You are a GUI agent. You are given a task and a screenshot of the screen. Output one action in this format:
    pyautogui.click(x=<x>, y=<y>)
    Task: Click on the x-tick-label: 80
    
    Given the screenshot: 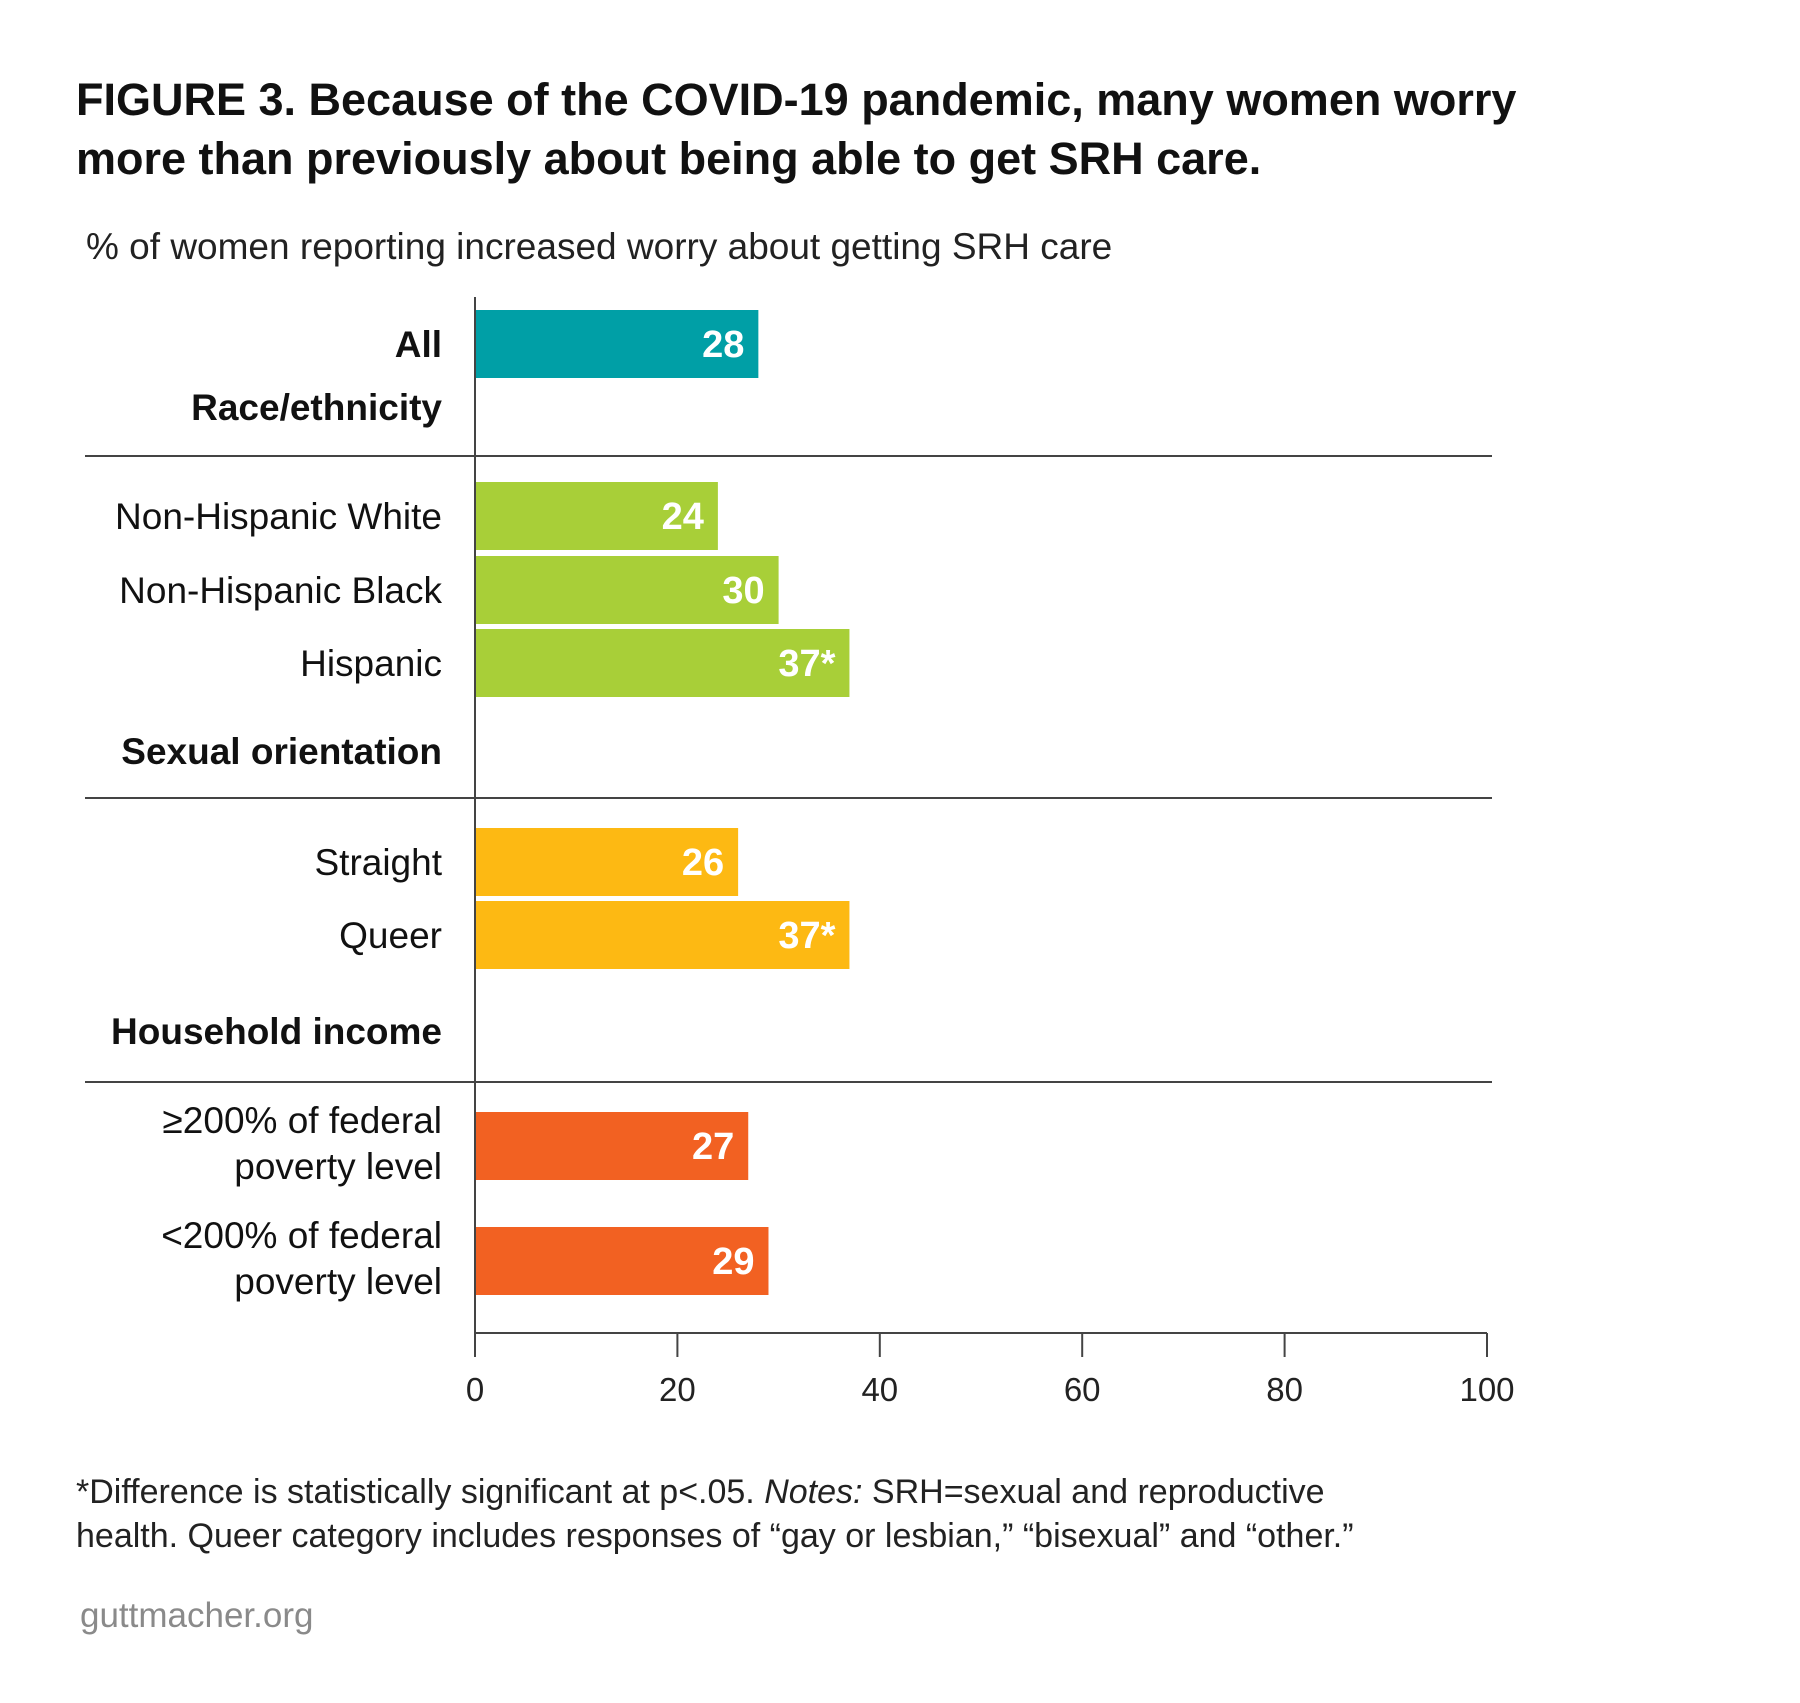 What is the action you would take?
    pyautogui.click(x=1284, y=1389)
    